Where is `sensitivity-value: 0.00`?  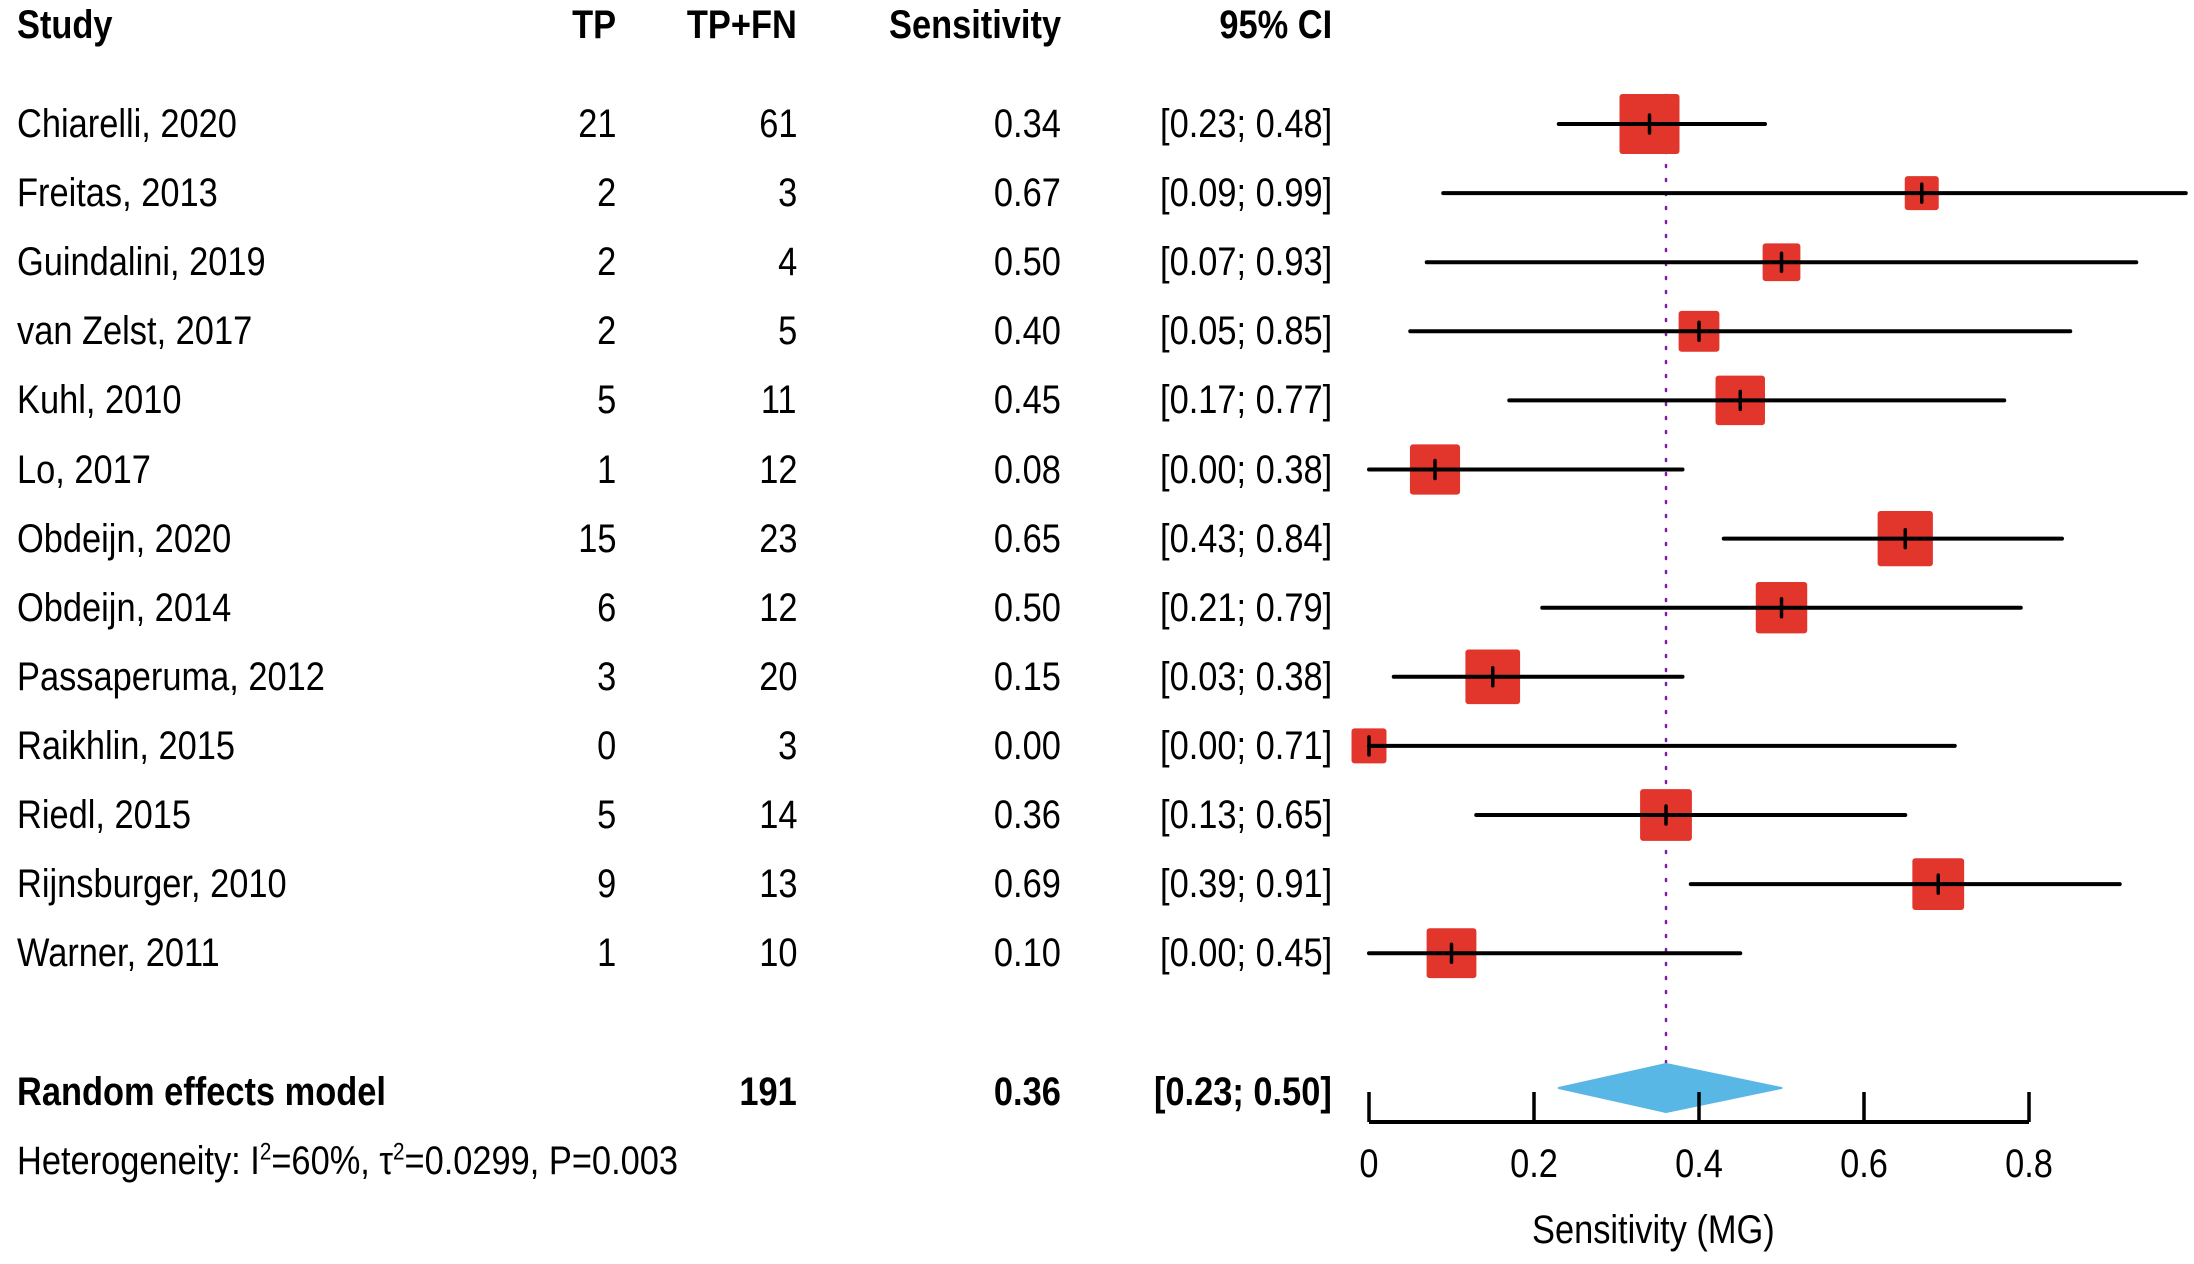 sensitivity-value: 0.00 is located at coordinates (1027, 745).